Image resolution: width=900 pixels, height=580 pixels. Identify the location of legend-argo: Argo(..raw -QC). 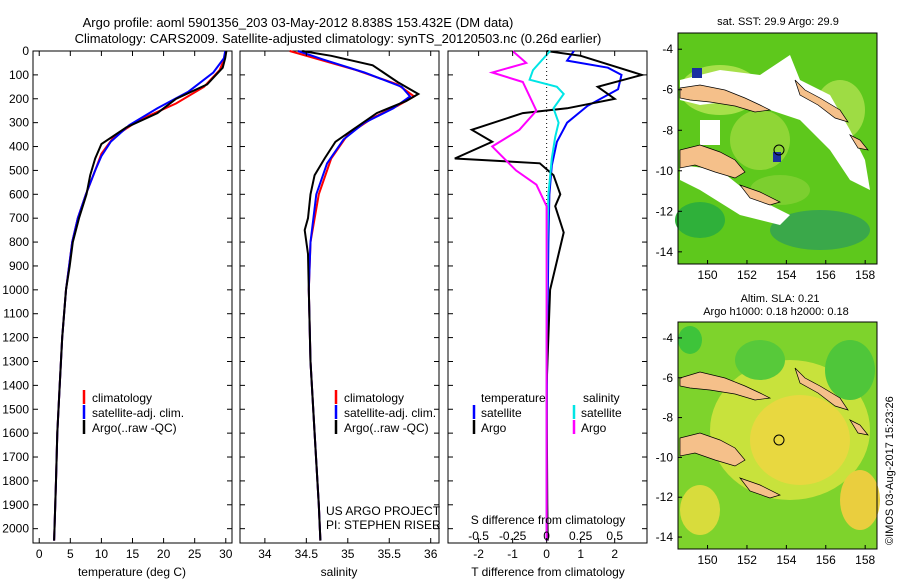
(134, 428).